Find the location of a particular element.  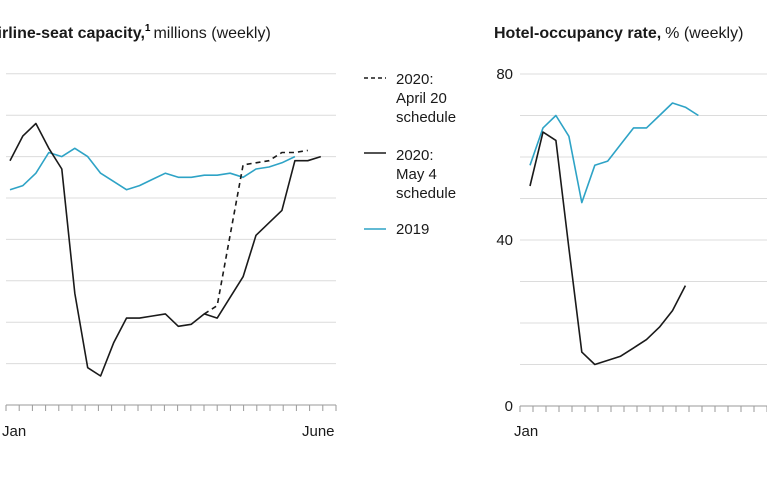

legend-may4-line2: May 4 is located at coordinates (416, 174).